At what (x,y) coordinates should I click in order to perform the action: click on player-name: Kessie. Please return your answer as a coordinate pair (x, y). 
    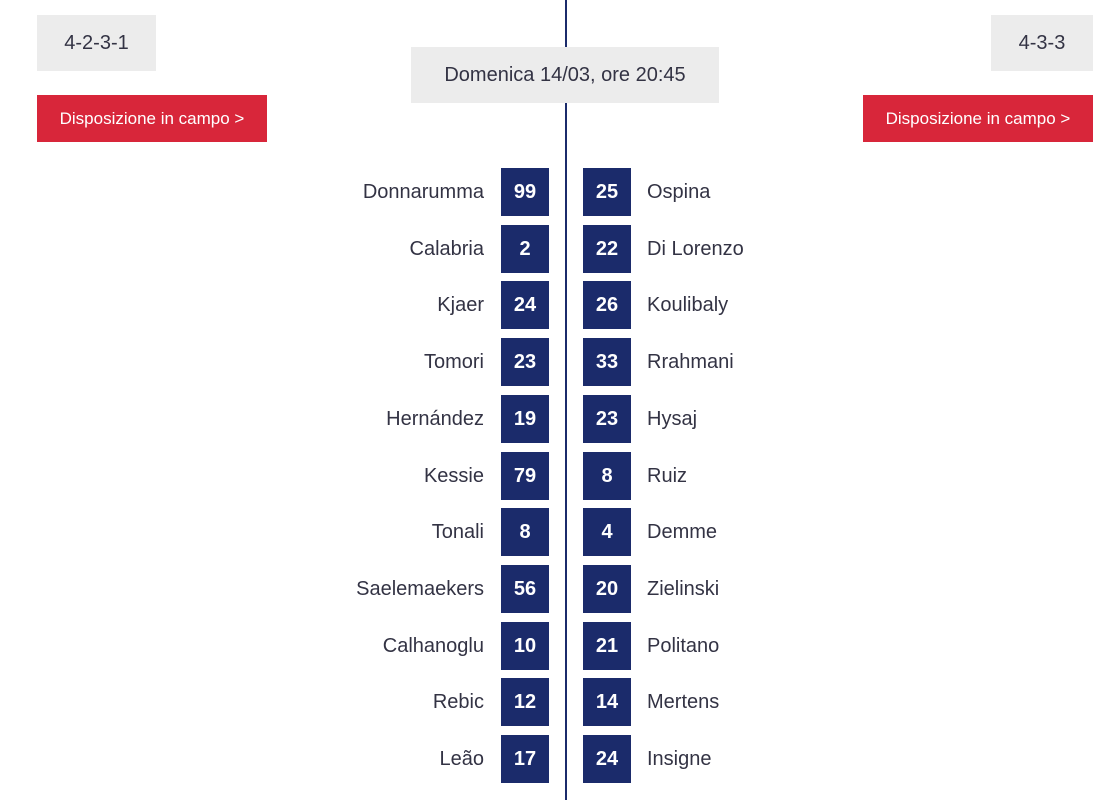
    Looking at the image, I should click on (453, 475).